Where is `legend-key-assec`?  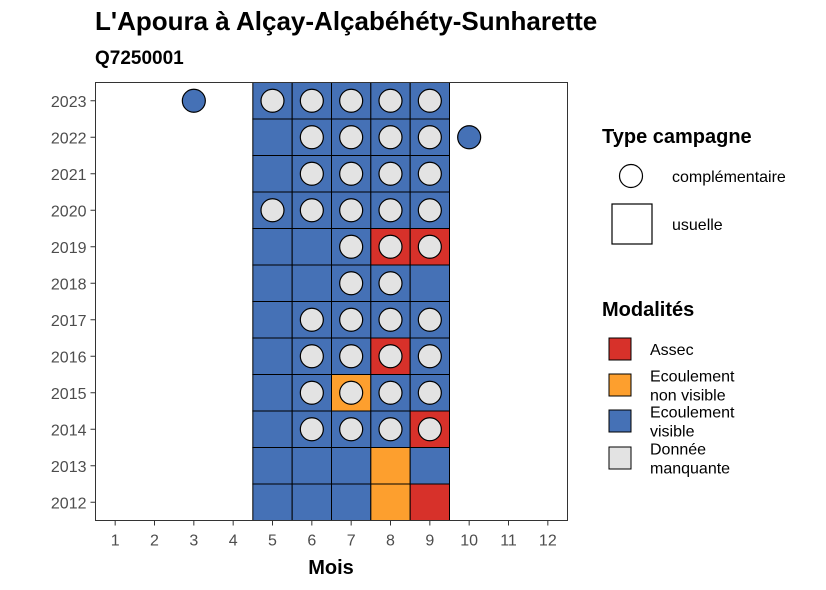 legend-key-assec is located at coordinates (620, 349).